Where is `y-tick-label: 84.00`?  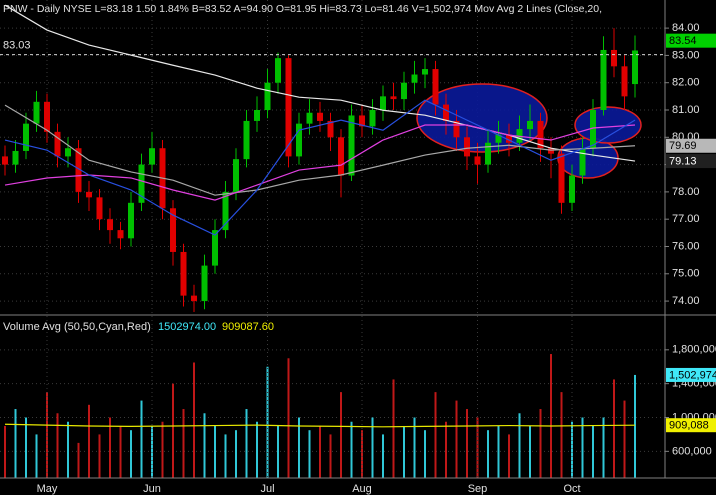
y-tick-label: 84.00 is located at coordinates (686, 28).